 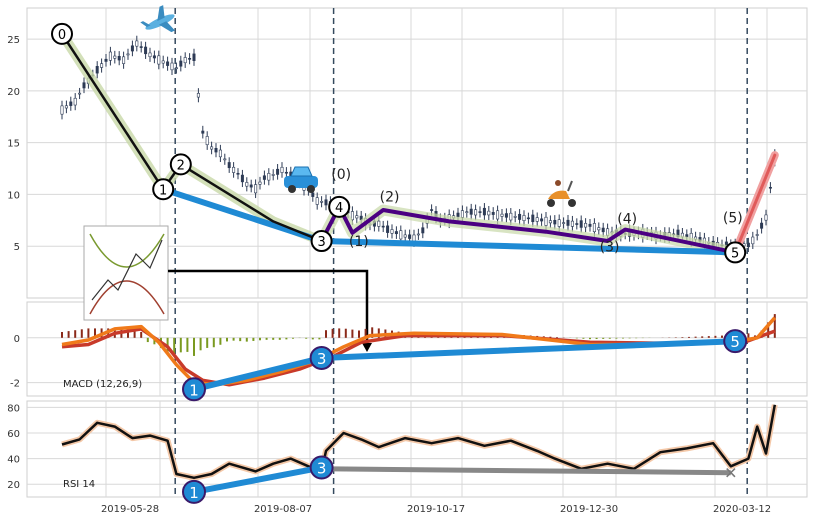 What do you see at coordinates (102, 384) in the screenshot?
I see `macd-annotation: MACD (12,26,9)` at bounding box center [102, 384].